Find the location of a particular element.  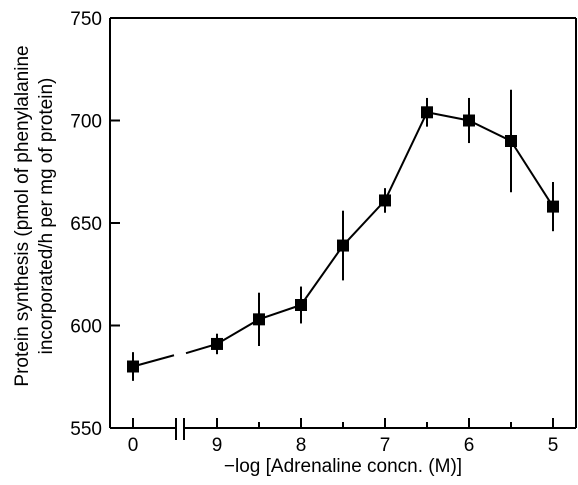

x-tick-label: 6 is located at coordinates (469, 445).